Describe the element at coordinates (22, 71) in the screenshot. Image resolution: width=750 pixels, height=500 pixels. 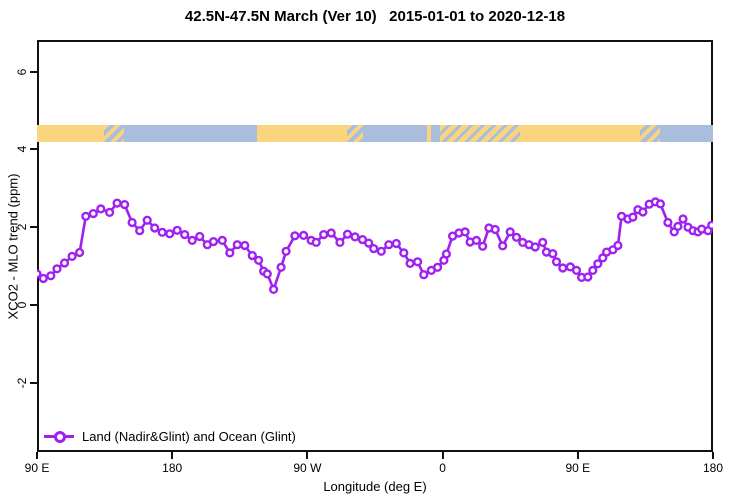
I see `y-tick-label: 6` at that location.